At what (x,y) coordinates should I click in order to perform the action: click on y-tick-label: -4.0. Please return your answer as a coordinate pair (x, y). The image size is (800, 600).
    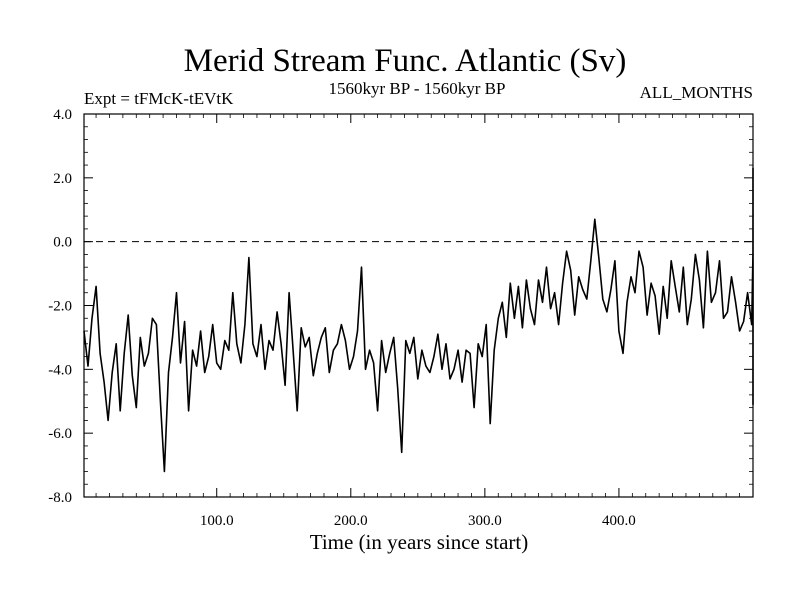
    Looking at the image, I should click on (60, 370).